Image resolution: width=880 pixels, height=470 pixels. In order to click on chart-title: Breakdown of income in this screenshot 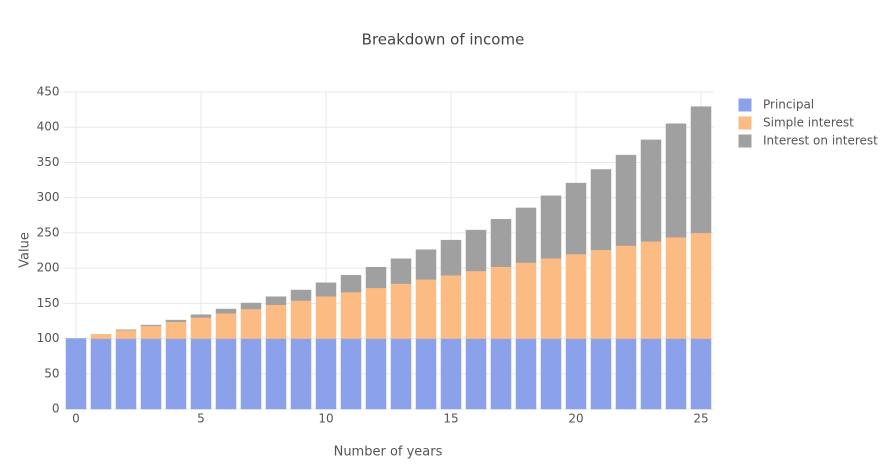, I will do `click(443, 40)`.